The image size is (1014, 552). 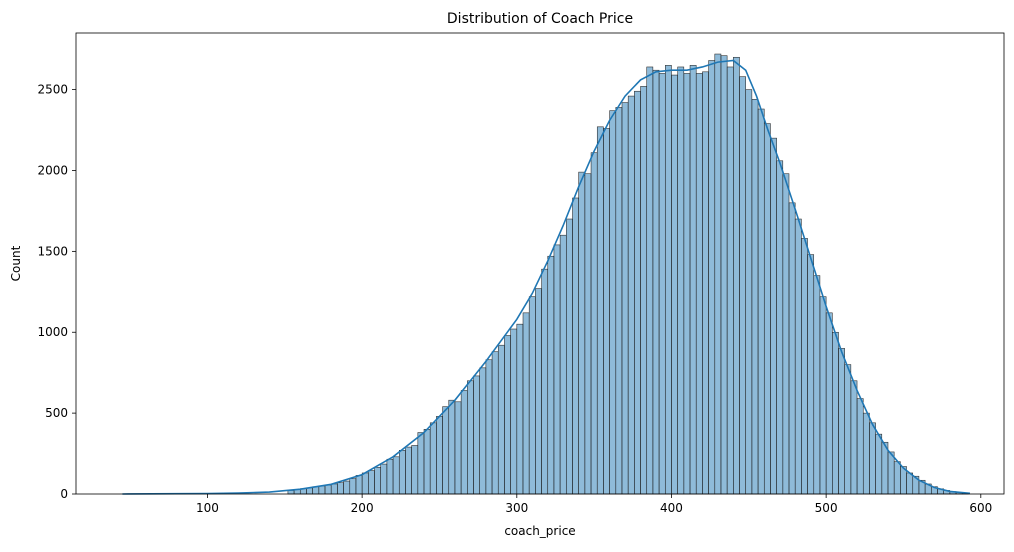 What do you see at coordinates (671, 508) in the screenshot?
I see `x-tick-label-3: 400` at bounding box center [671, 508].